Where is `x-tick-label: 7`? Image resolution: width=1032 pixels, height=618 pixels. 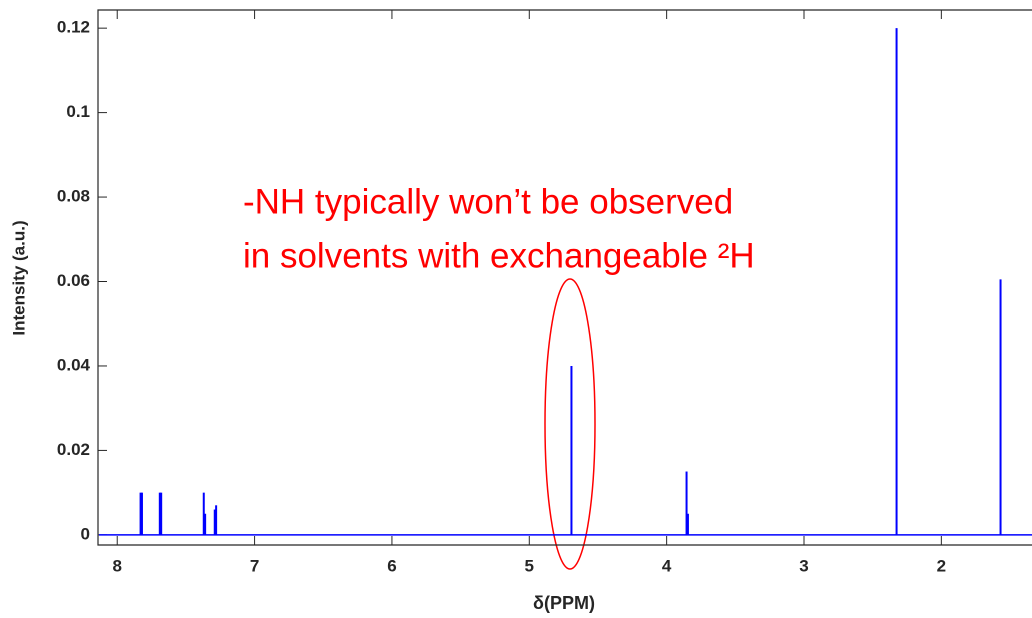
x-tick-label: 7 is located at coordinates (254, 565).